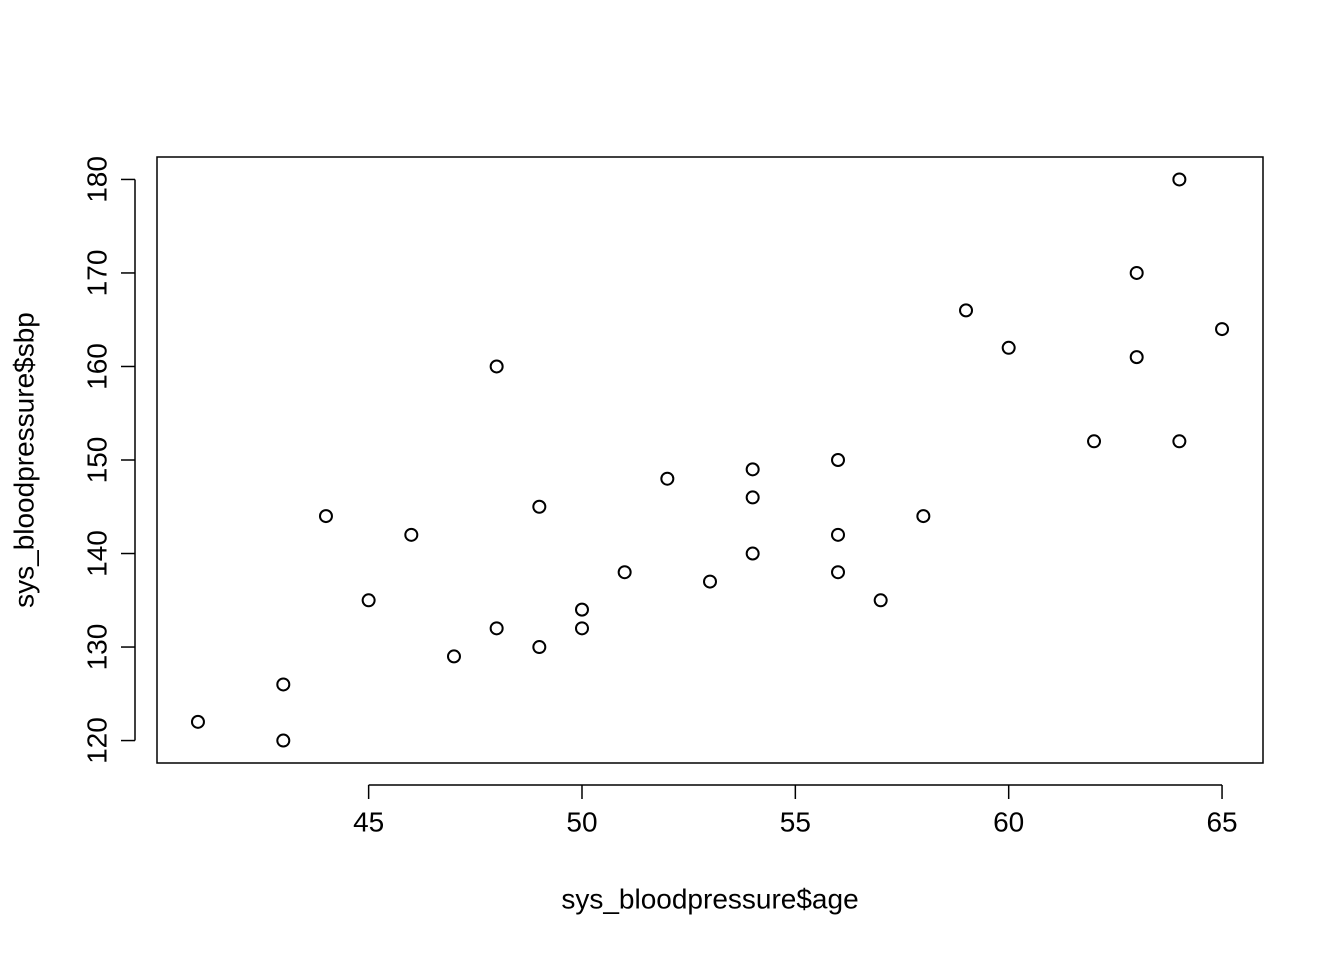 This screenshot has width=1344, height=960. I want to click on y-tick-label: 160, so click(96, 366).